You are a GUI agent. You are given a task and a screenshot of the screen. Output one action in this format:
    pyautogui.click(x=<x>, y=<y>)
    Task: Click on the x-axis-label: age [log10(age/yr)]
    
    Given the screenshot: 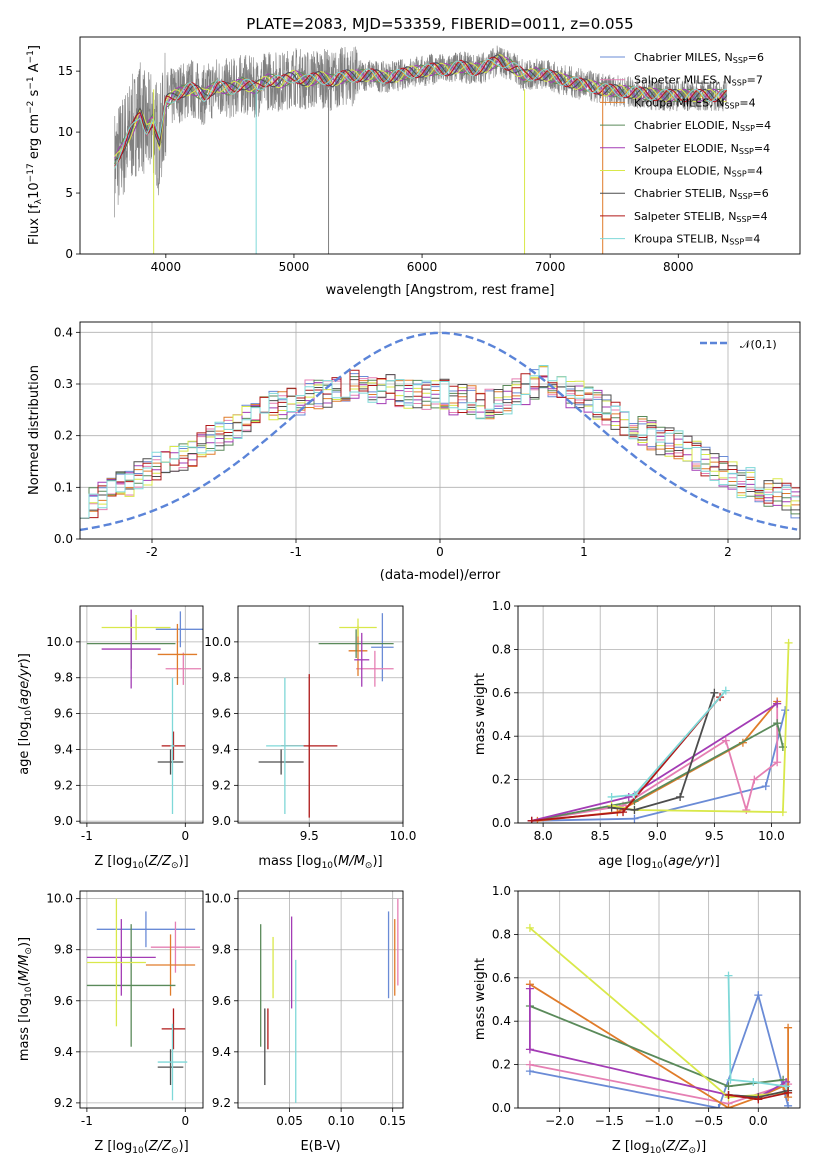 What is the action you would take?
    pyautogui.click(x=659, y=862)
    